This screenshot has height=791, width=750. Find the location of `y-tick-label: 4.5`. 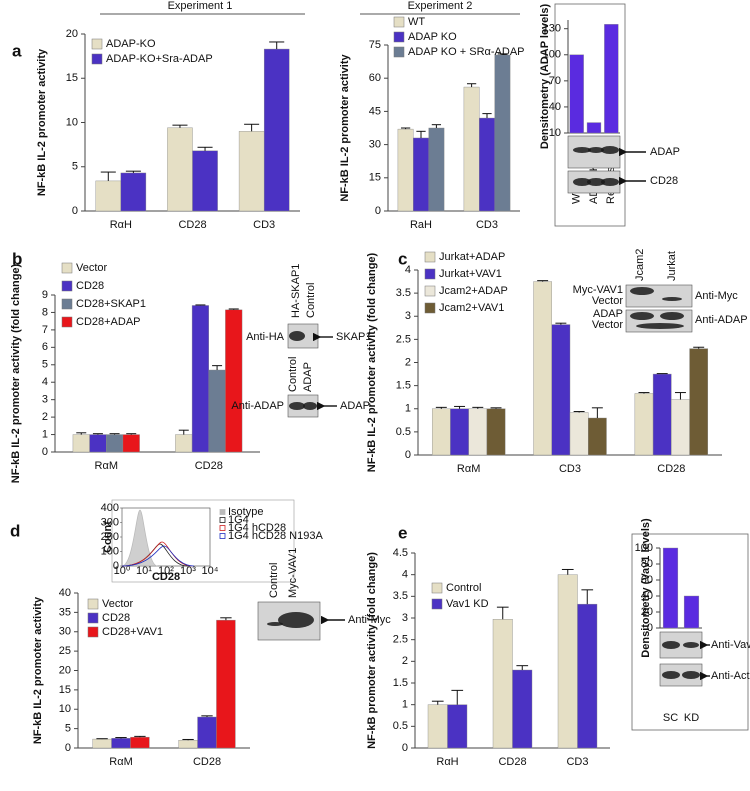

y-tick-label: 4.5 is located at coordinates (400, 553).